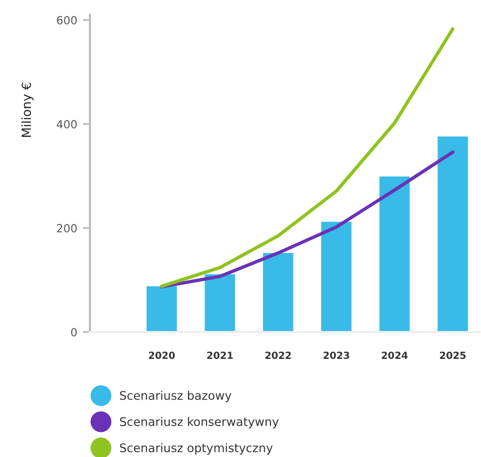 The image size is (481, 457). Describe the element at coordinates (199, 422) in the screenshot. I see `legend-label: Scenariusz konserwatywny` at that location.